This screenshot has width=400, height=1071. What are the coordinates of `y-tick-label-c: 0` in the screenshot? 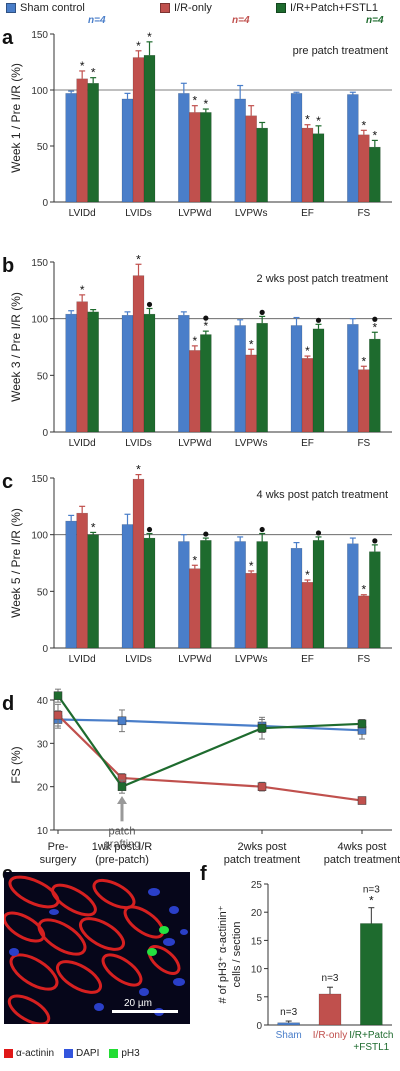 It's located at (45, 649).